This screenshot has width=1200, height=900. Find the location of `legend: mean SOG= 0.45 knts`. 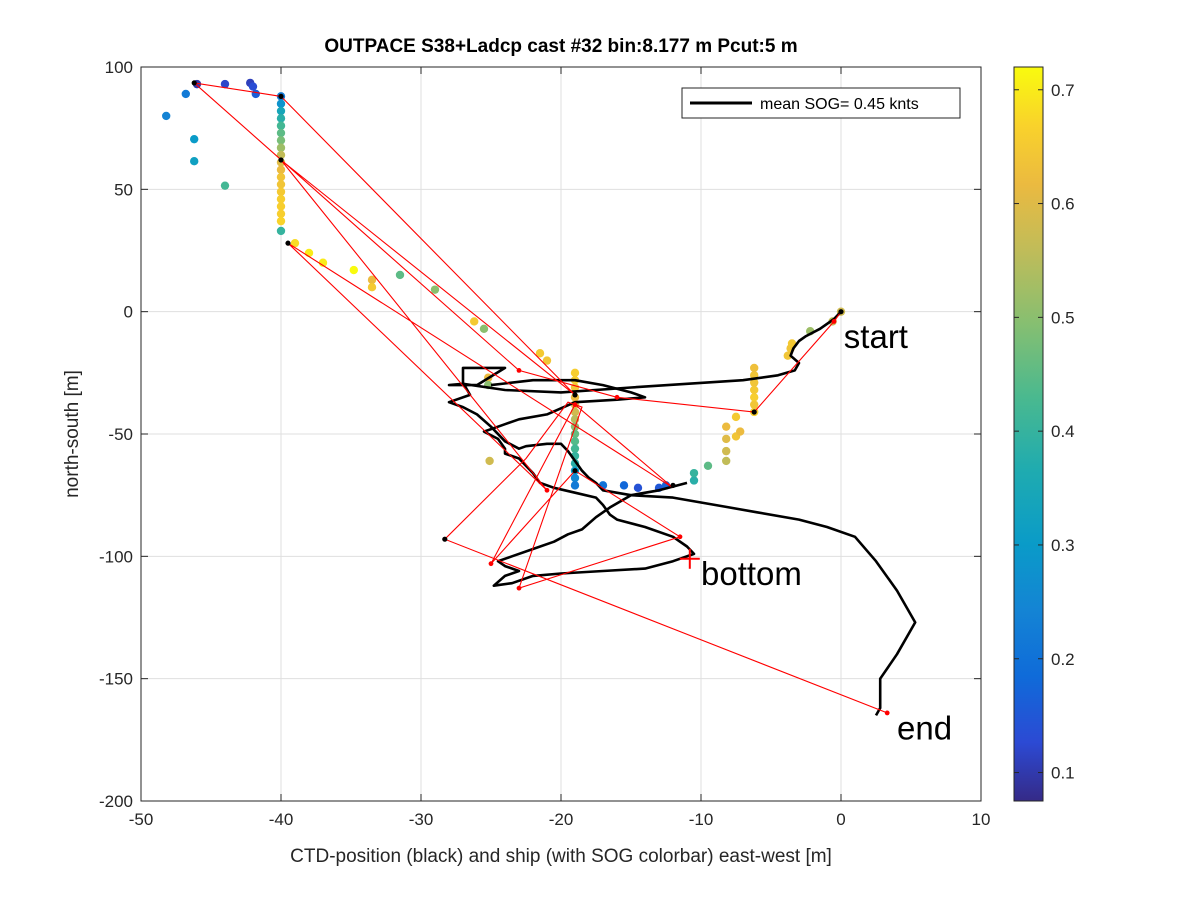

legend: mean SOG= 0.45 knts is located at coordinates (821, 103).